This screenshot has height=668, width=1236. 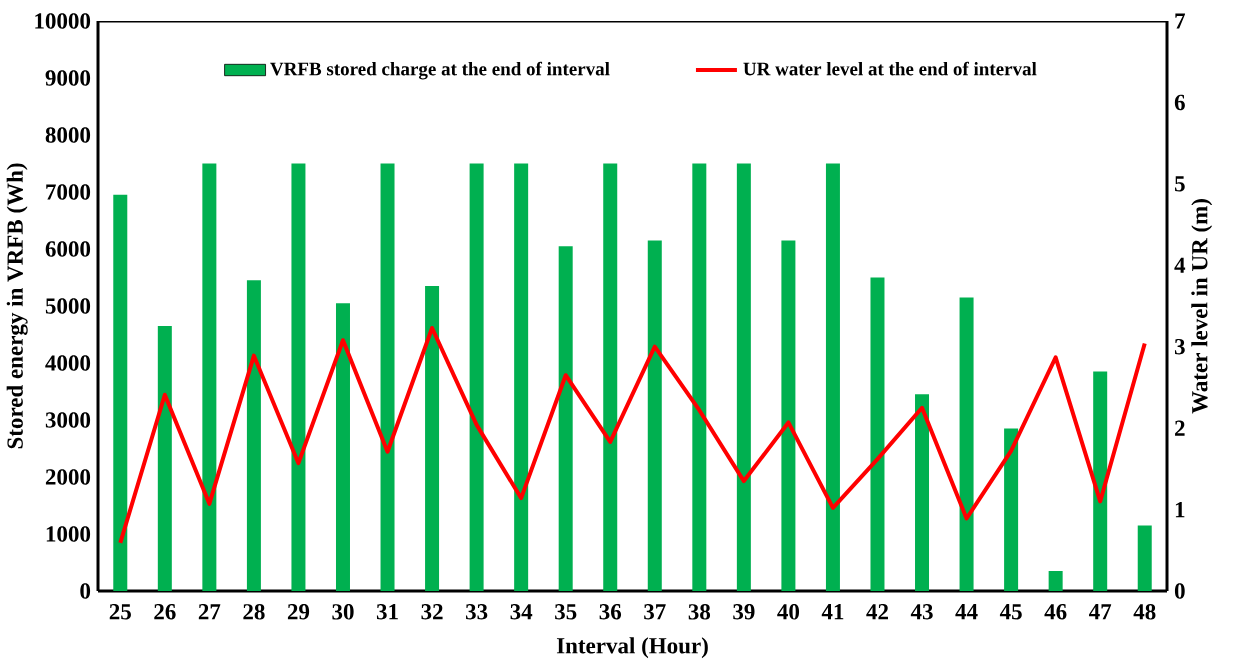 What do you see at coordinates (68, 135) in the screenshot?
I see `y-tick-label: 8000` at bounding box center [68, 135].